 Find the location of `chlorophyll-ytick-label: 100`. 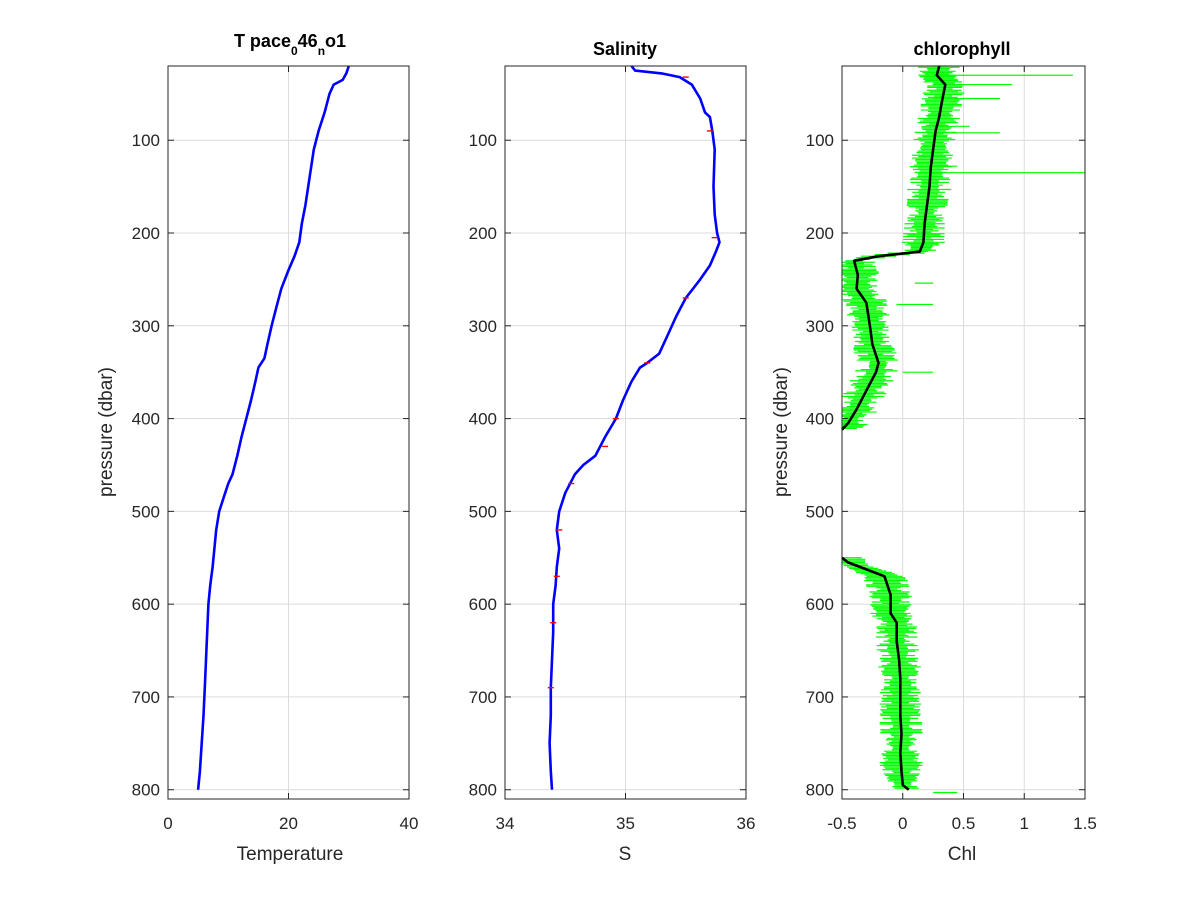

chlorophyll-ytick-label: 100 is located at coordinates (820, 140).